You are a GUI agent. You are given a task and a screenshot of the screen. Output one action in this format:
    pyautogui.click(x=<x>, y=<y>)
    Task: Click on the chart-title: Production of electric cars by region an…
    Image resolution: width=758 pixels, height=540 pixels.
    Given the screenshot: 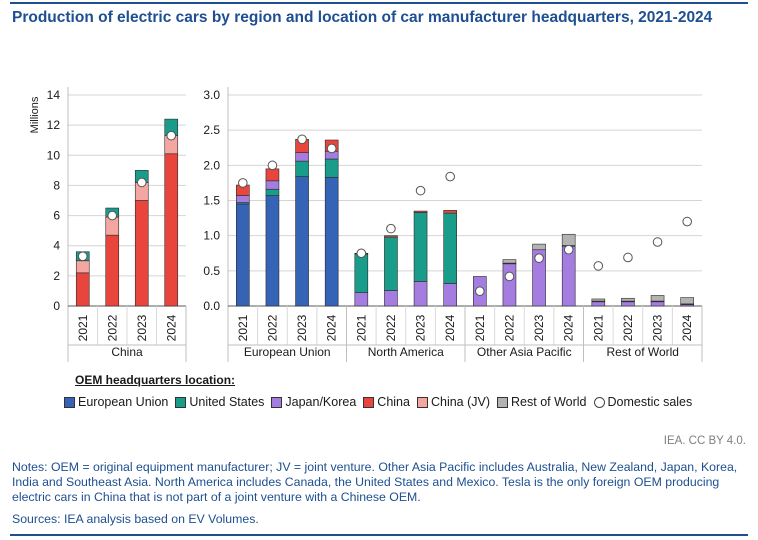 What is the action you would take?
    pyautogui.click(x=362, y=17)
    